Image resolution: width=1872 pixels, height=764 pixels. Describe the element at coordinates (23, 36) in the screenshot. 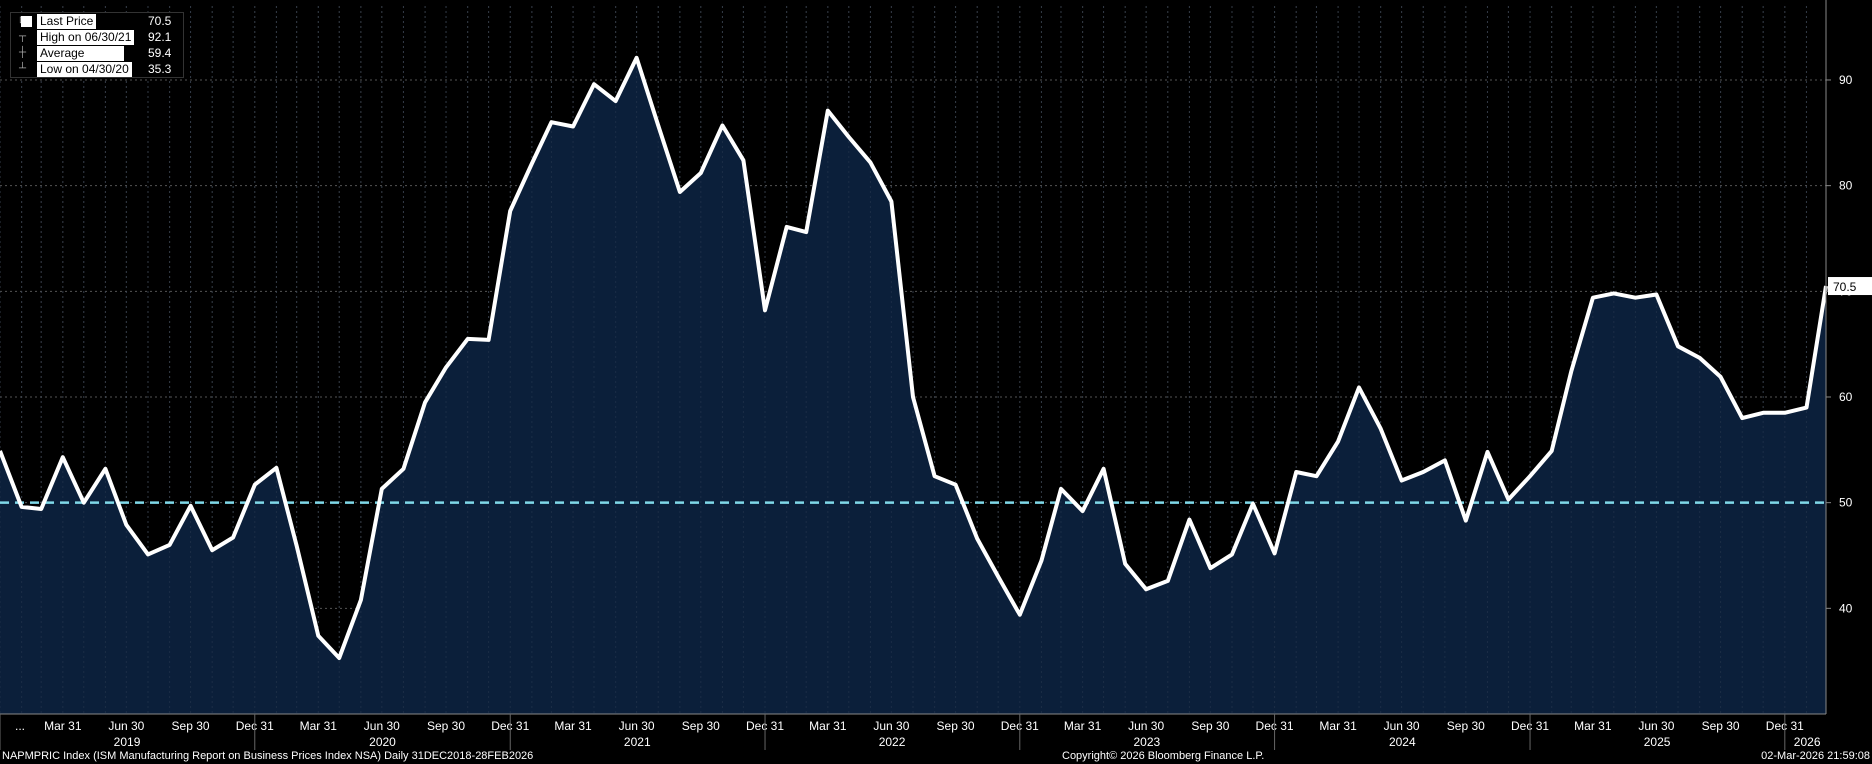

I see `high-marker-icon: ┬` at that location.